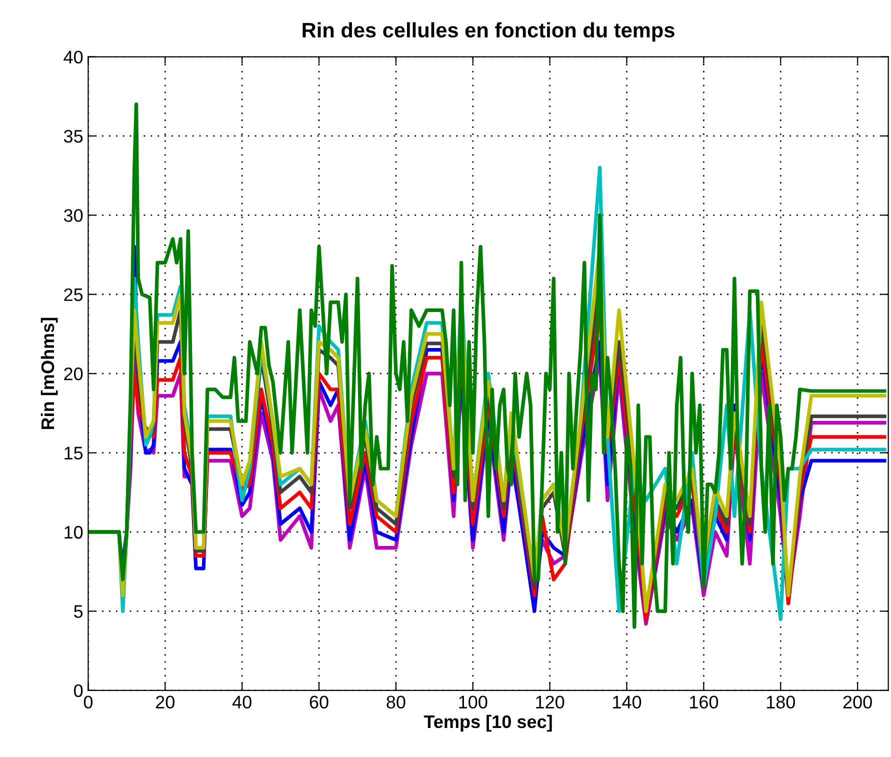  What do you see at coordinates (88, 702) in the screenshot?
I see `x-tick-label: 0` at bounding box center [88, 702].